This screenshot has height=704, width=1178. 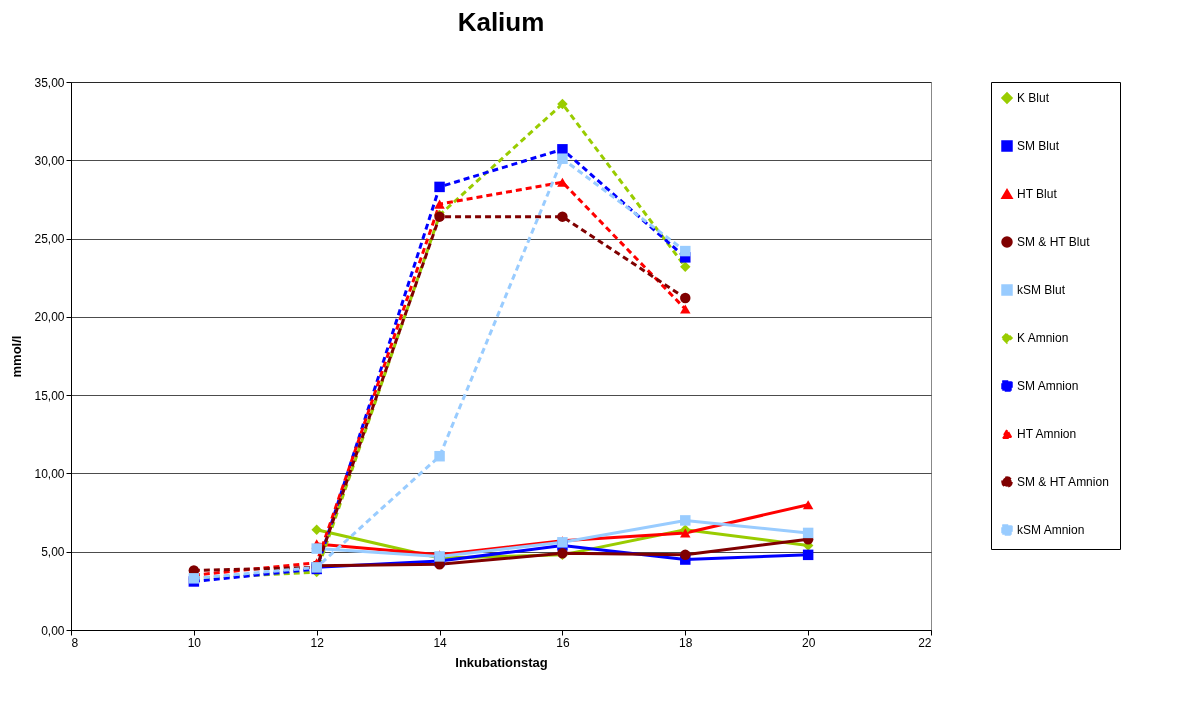 I want to click on x-tick-label: 16, so click(x=563, y=642).